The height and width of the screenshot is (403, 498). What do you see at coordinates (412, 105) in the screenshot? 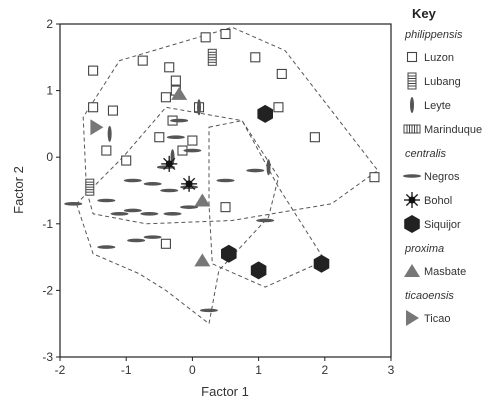
I see `legend-marker-leyte` at bounding box center [412, 105].